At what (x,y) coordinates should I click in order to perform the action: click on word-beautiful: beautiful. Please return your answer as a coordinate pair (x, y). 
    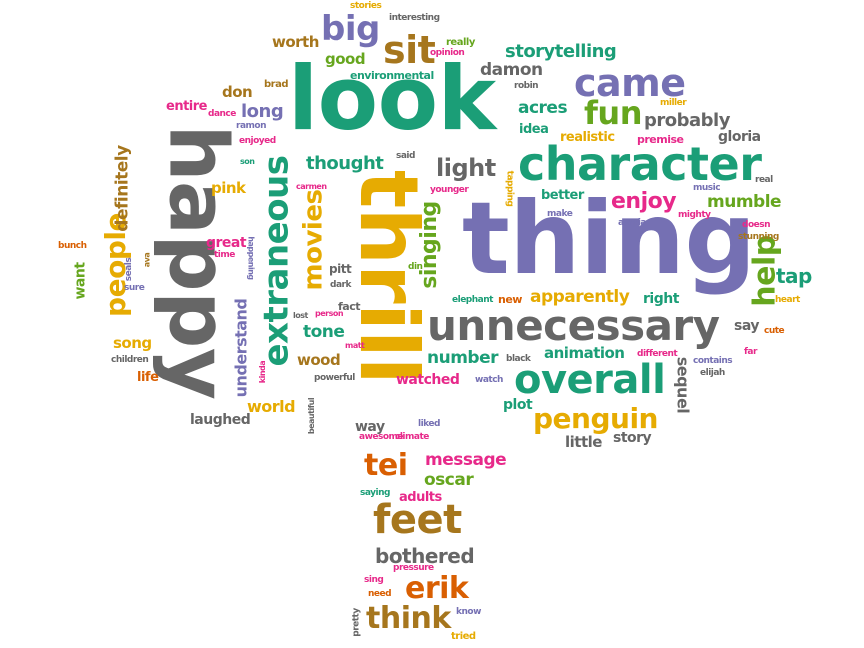
    Looking at the image, I should click on (312, 416).